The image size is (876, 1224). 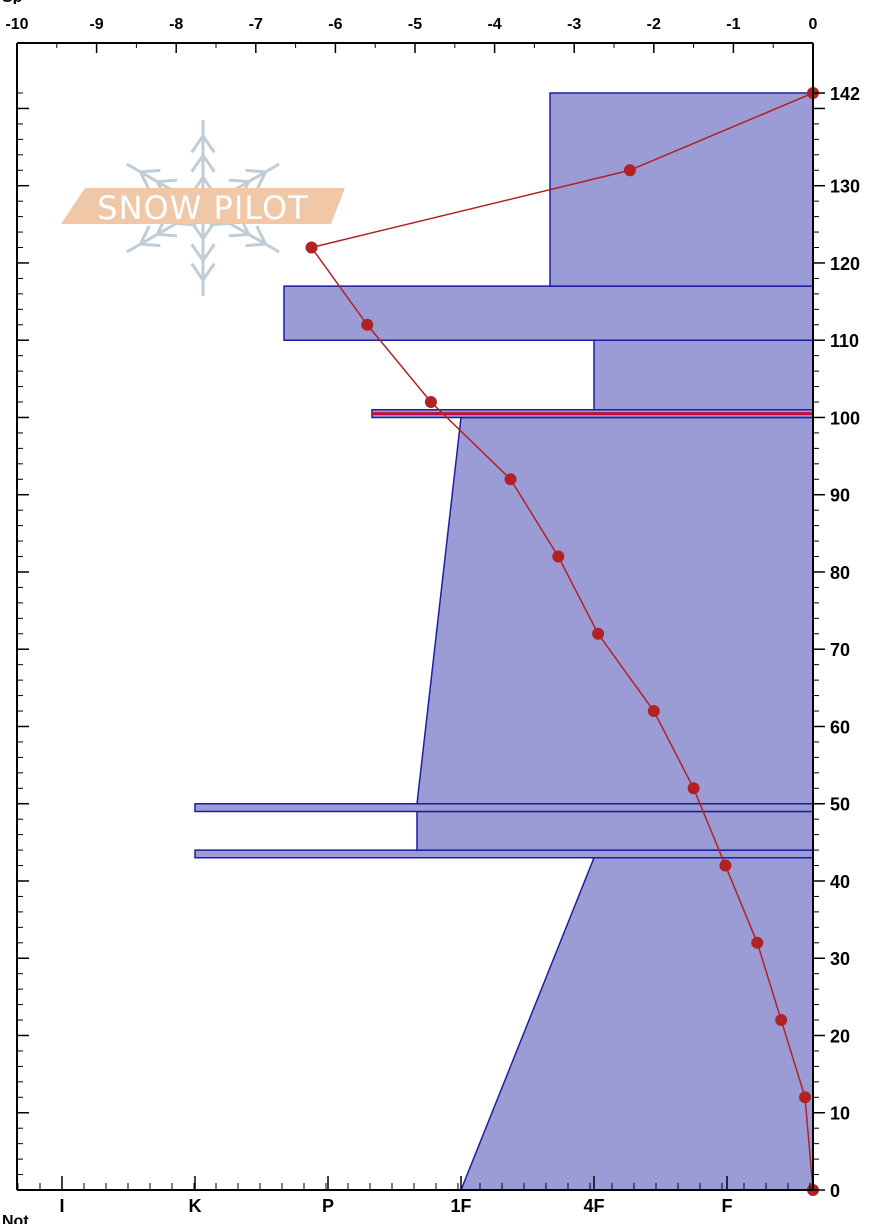 What do you see at coordinates (727, 1206) in the screenshot?
I see `hardness-tick-label: F` at bounding box center [727, 1206].